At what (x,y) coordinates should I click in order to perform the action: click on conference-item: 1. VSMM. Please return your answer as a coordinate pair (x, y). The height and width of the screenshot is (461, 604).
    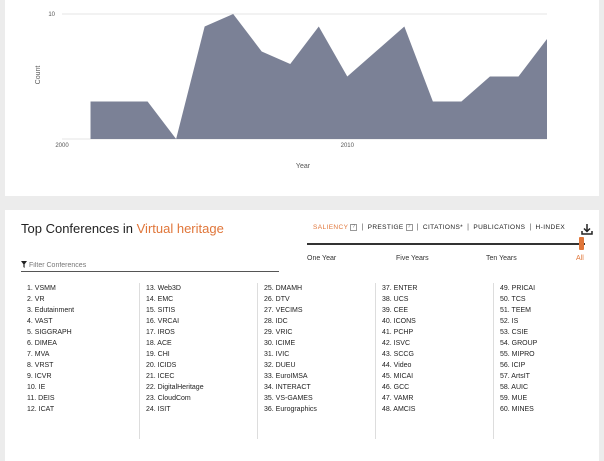
    Looking at the image, I should click on (41, 288).